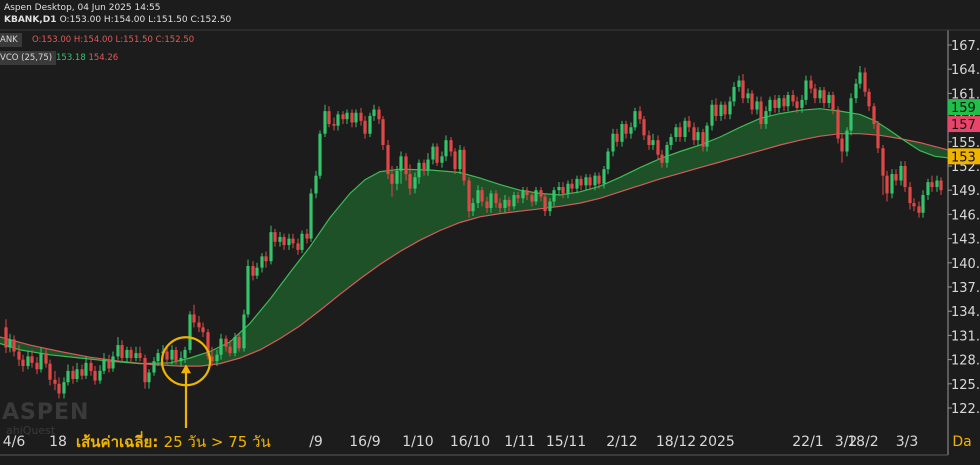 The width and height of the screenshot is (980, 465). Describe the element at coordinates (965, 94) in the screenshot. I see `price-tick-label: 161.` at that location.